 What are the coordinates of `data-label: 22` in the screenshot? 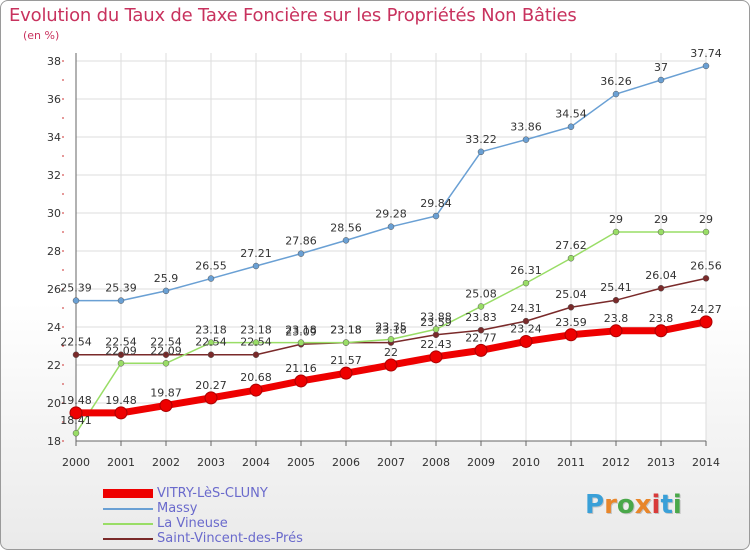 It's located at (391, 352).